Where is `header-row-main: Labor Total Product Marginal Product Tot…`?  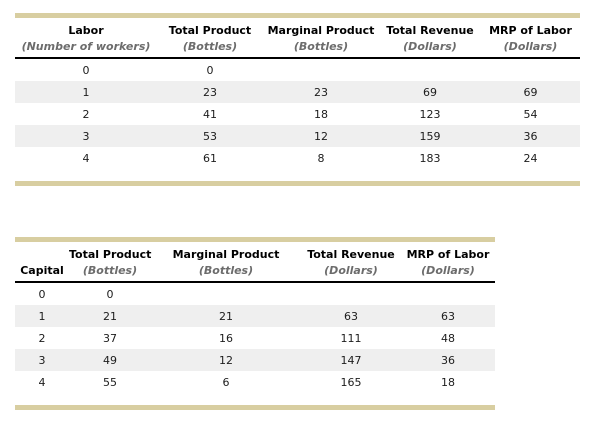 header-row-main: Labor Total Product Marginal Product Tot… is located at coordinates (297, 28).